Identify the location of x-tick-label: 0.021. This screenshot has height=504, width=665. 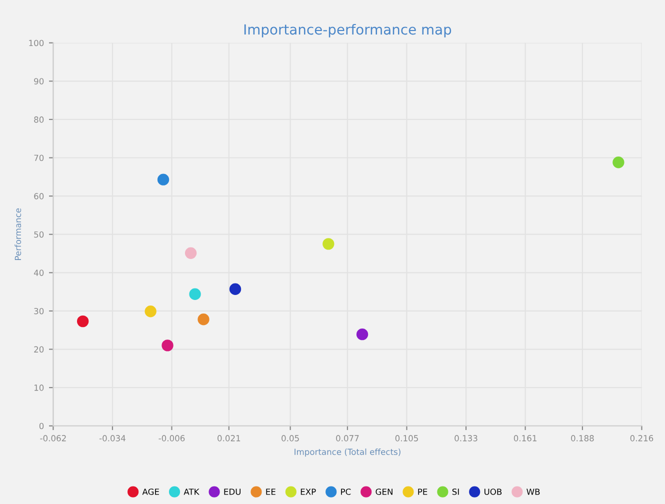
(229, 438).